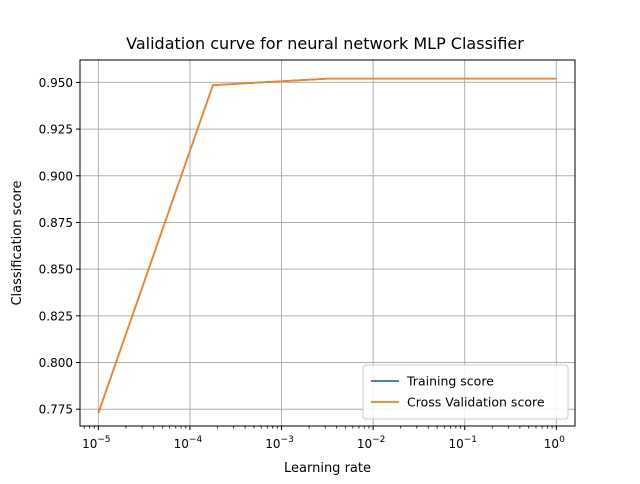 The height and width of the screenshot is (484, 640). Describe the element at coordinates (476, 402) in the screenshot. I see `legend-label-2: Cross Validation score` at that location.